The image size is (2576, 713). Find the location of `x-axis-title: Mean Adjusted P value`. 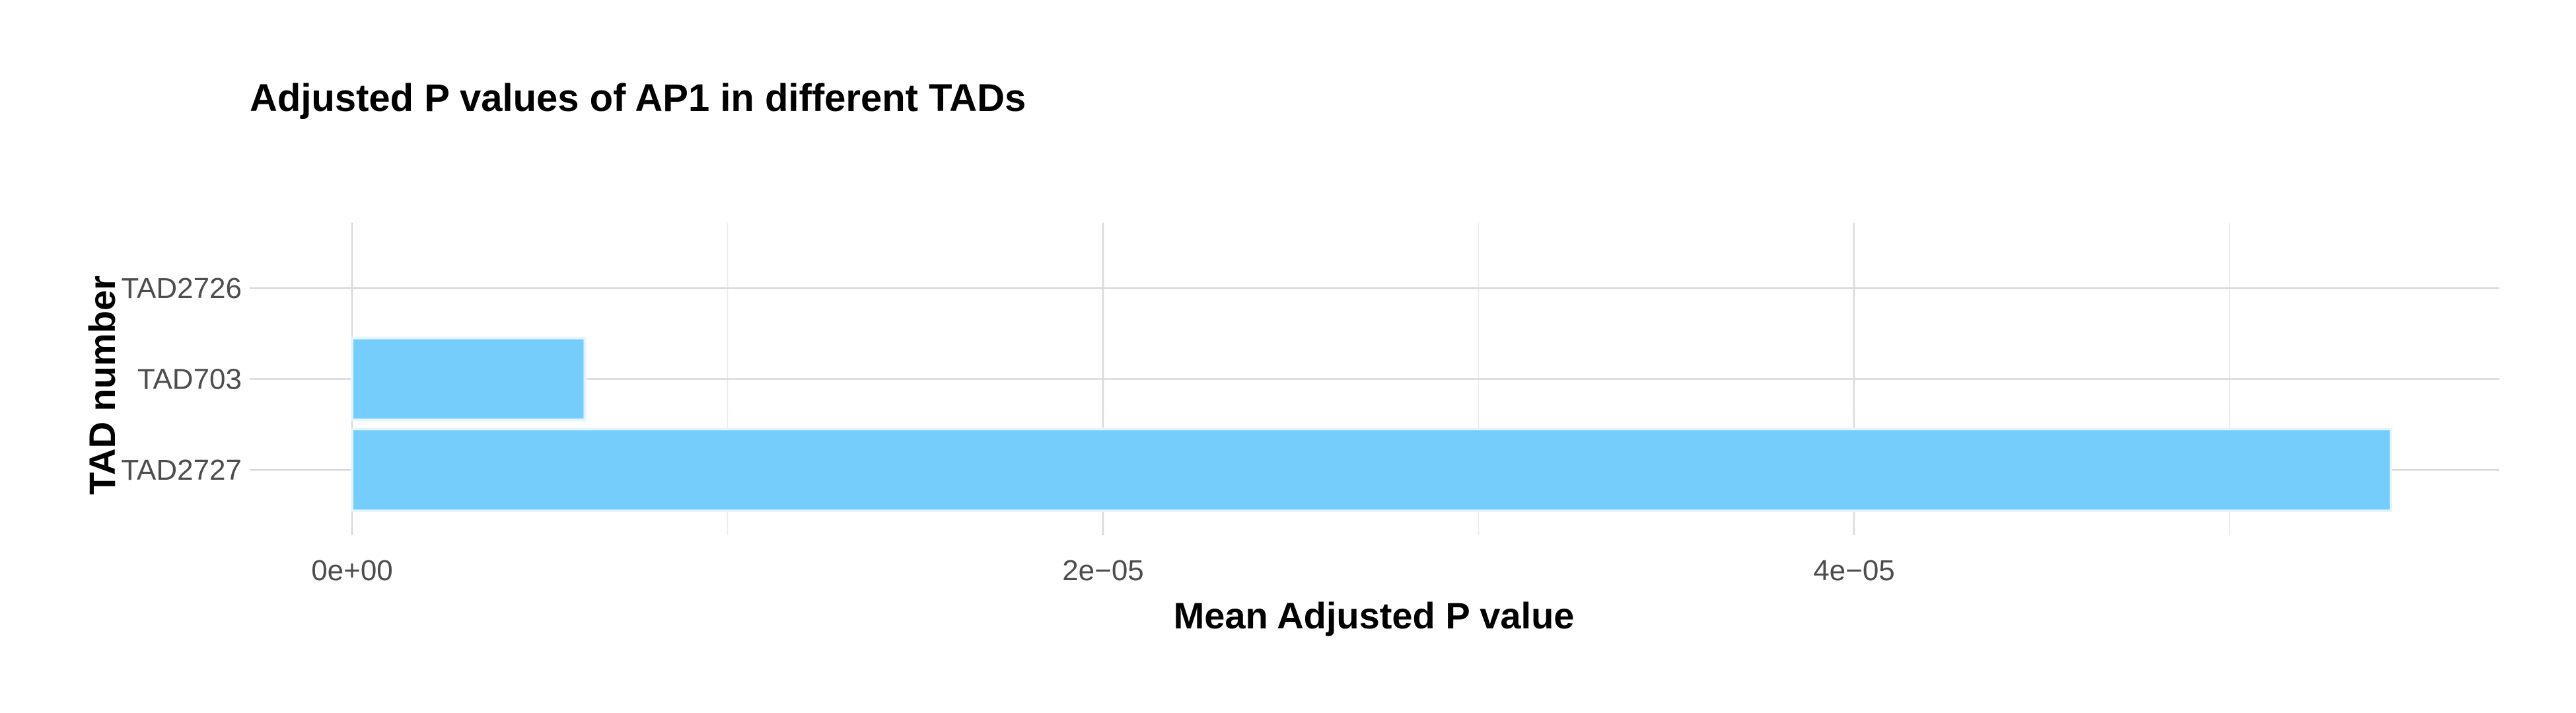

x-axis-title: Mean Adjusted P value is located at coordinates (1374, 615).